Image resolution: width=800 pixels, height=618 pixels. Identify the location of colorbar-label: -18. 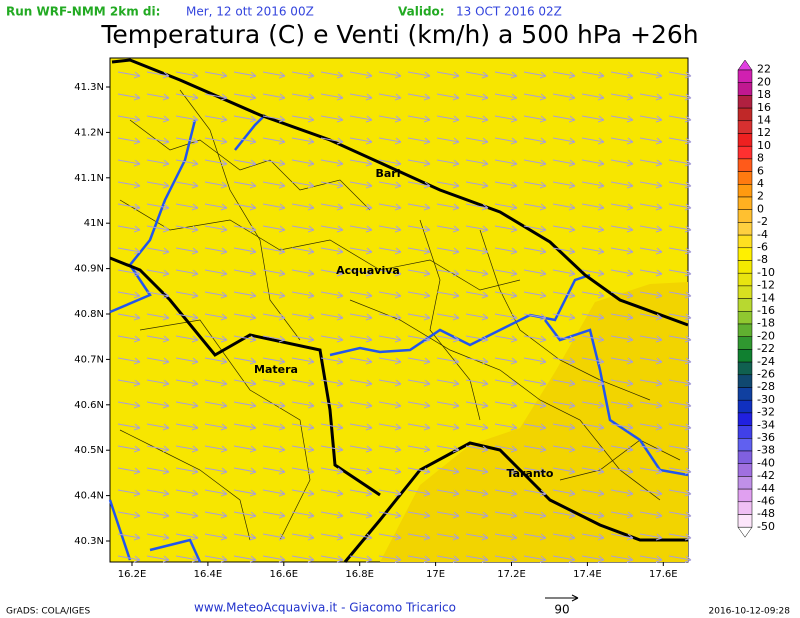
(766, 323).